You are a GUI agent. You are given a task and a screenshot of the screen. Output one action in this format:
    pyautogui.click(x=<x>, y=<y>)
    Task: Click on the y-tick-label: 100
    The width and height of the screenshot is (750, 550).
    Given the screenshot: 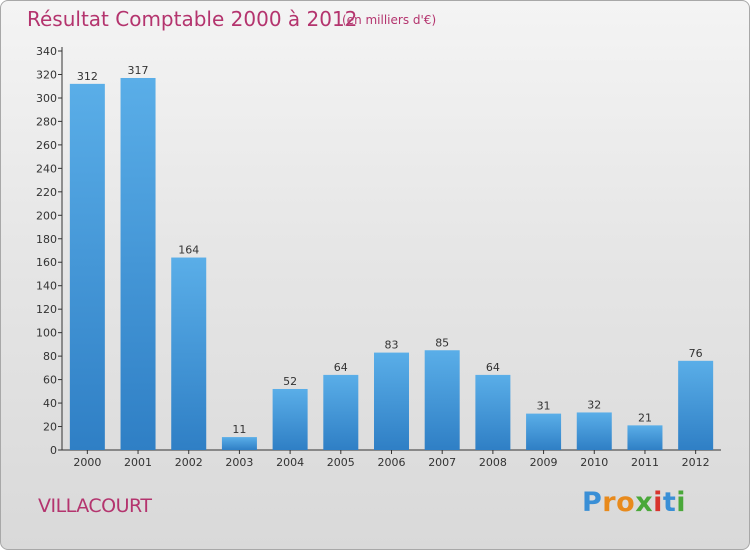 What is the action you would take?
    pyautogui.click(x=46, y=333)
    